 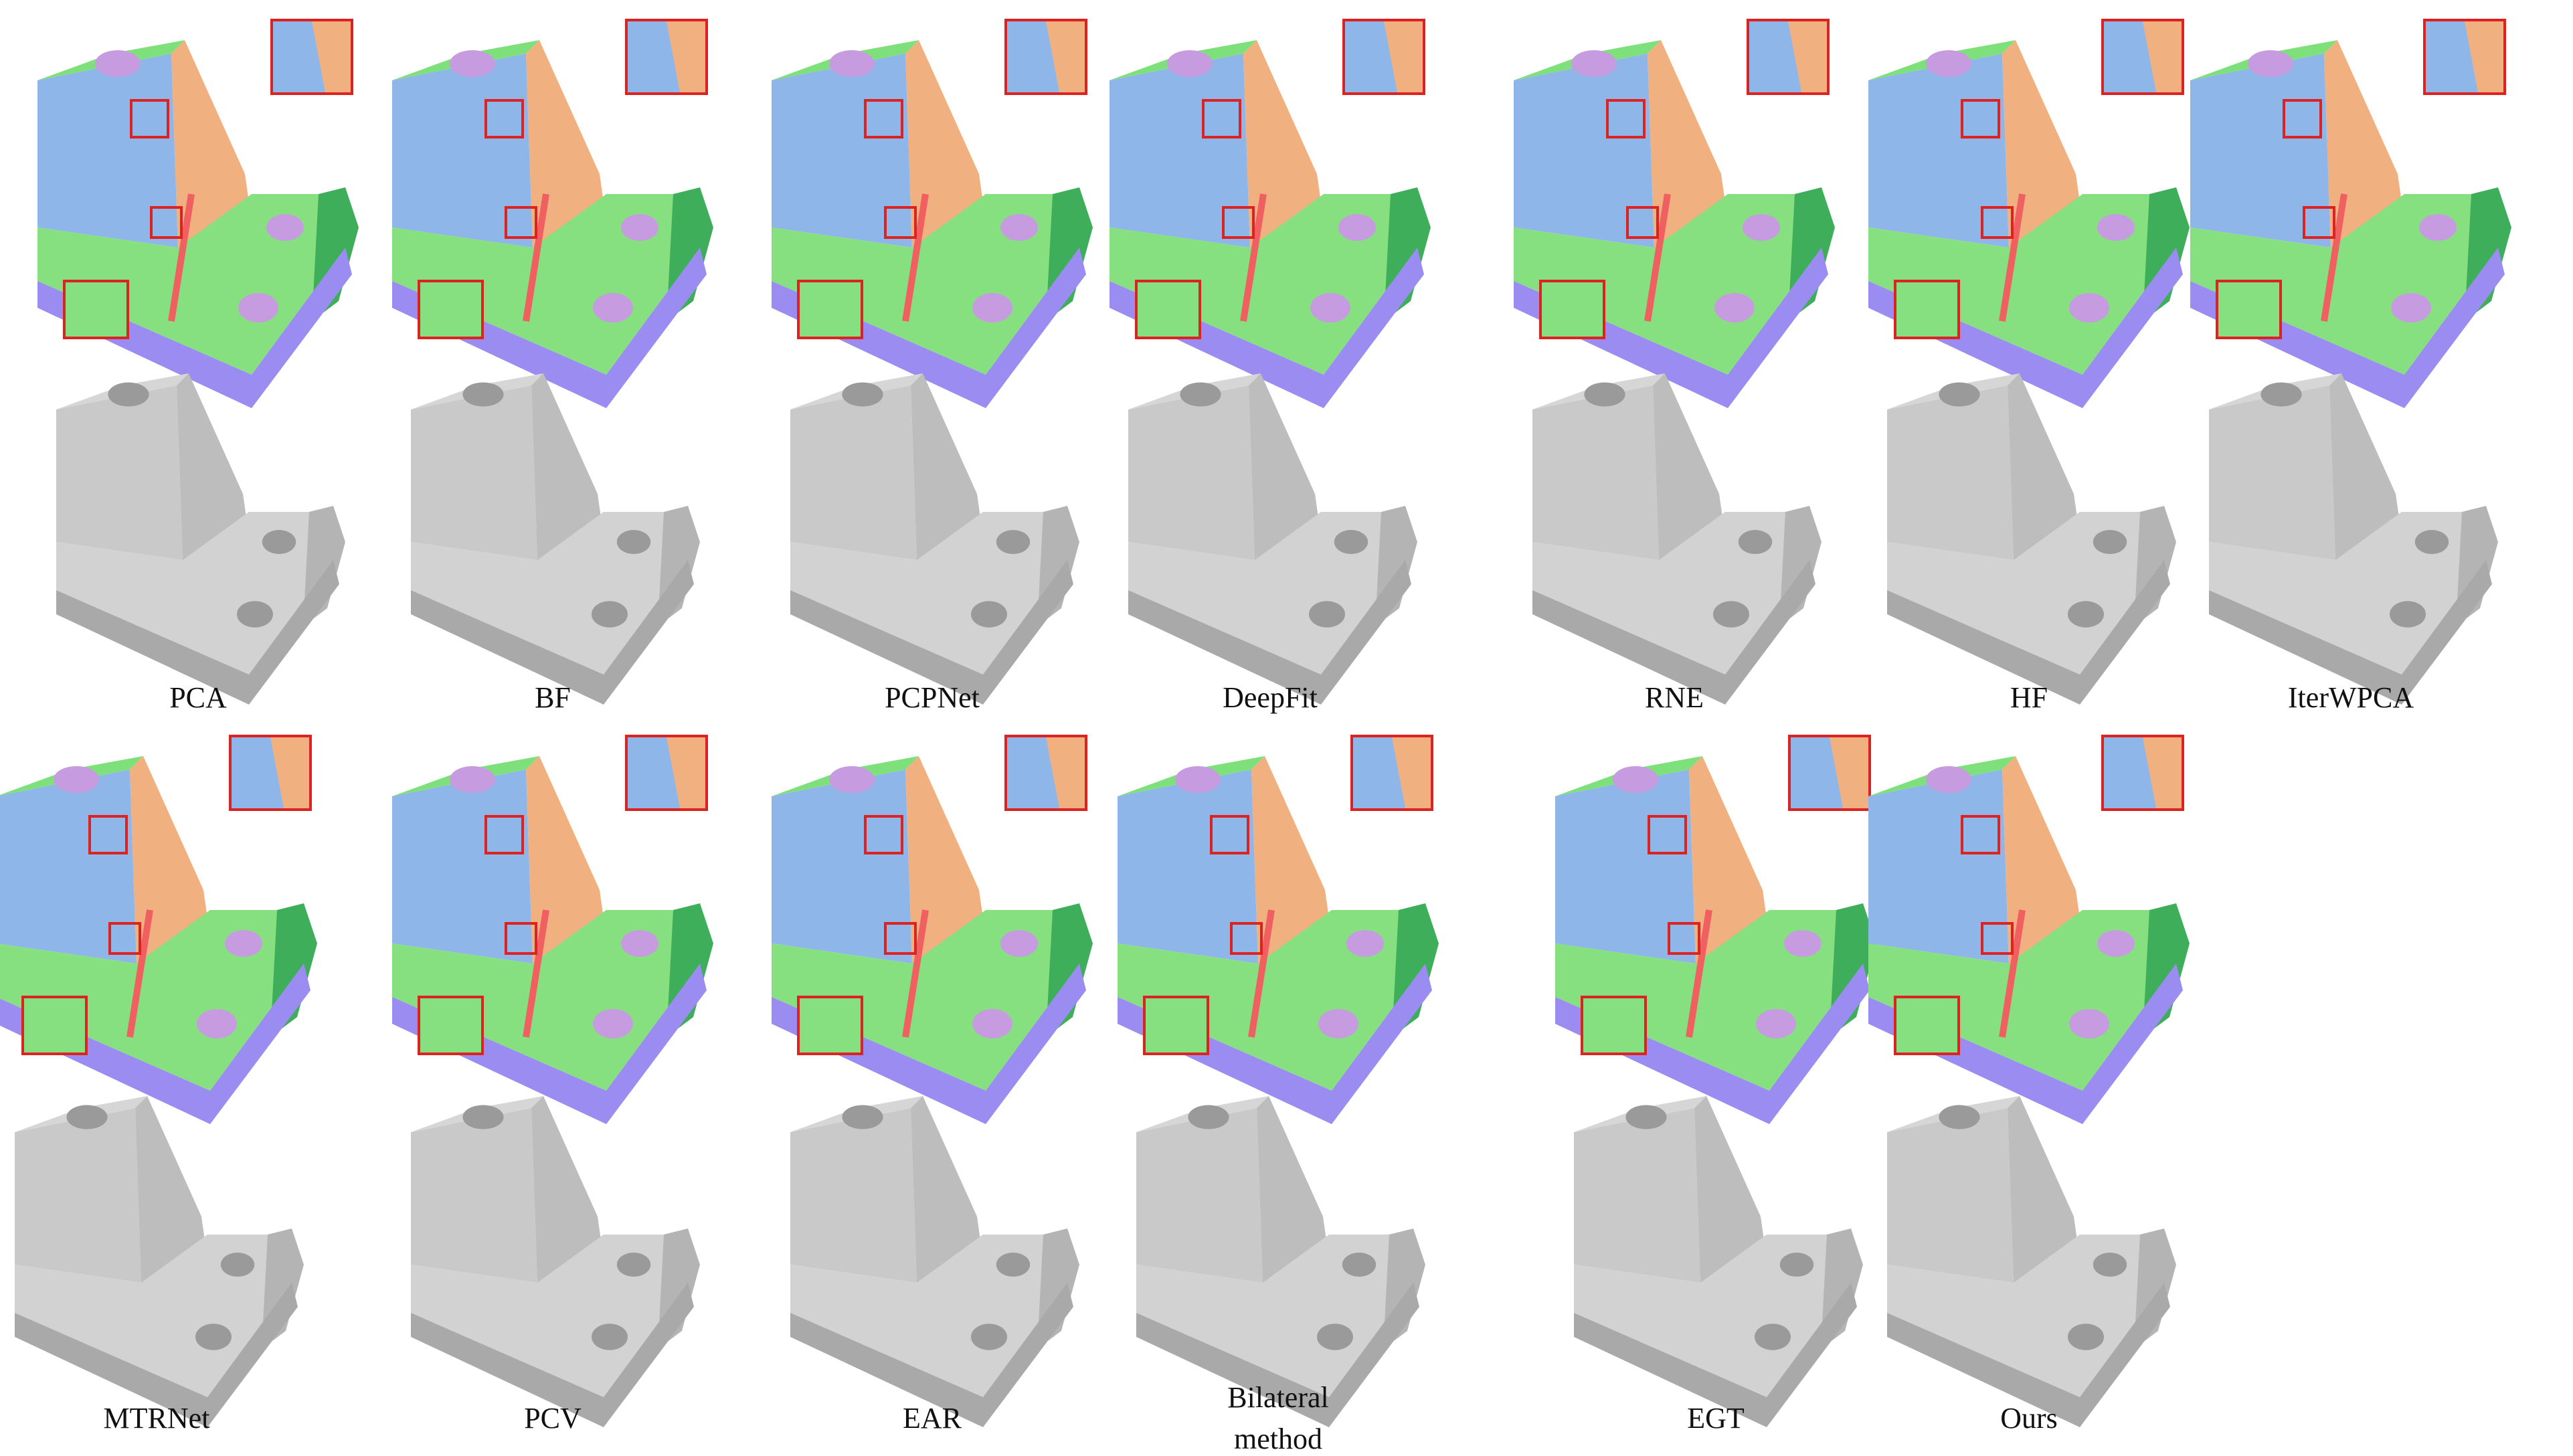 I want to click on method-label: Ours, so click(x=2029, y=1418).